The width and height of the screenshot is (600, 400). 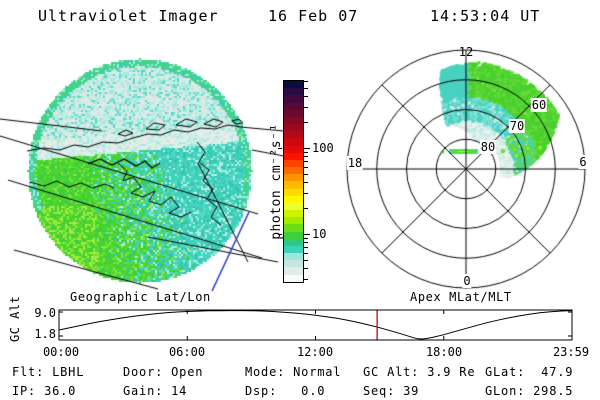 I want to click on earth-panel-caption: Geographic Lat/Lon, so click(x=140, y=297).